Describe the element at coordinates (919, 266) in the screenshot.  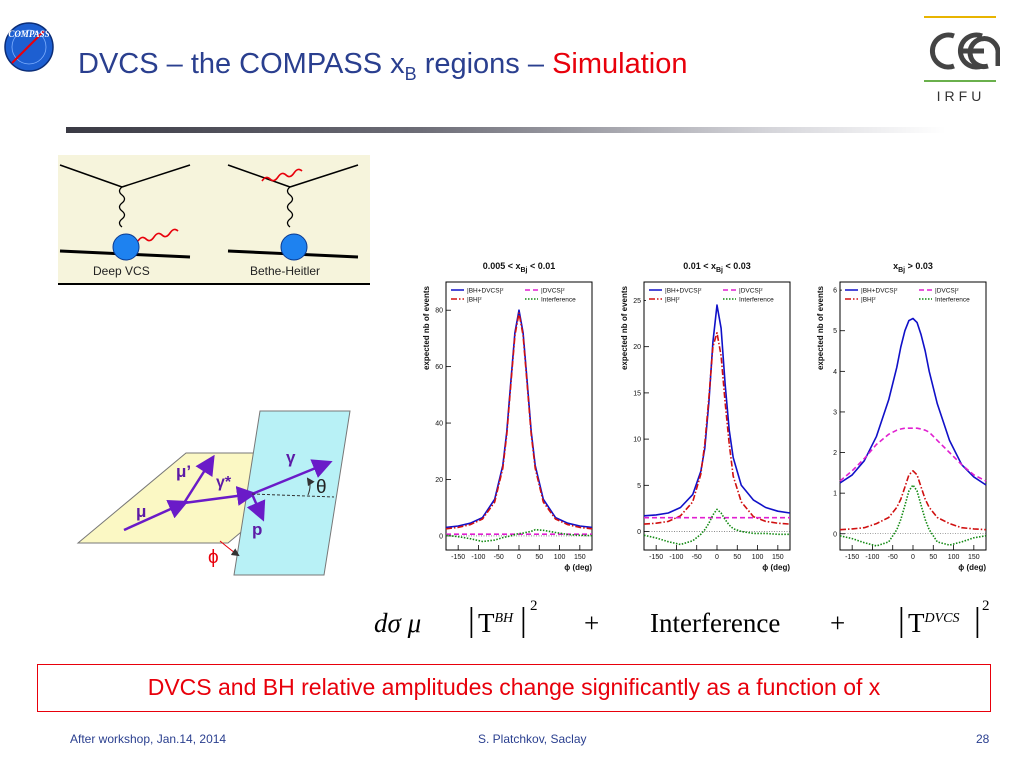
I see `plot-title-end: > 0.03` at that location.